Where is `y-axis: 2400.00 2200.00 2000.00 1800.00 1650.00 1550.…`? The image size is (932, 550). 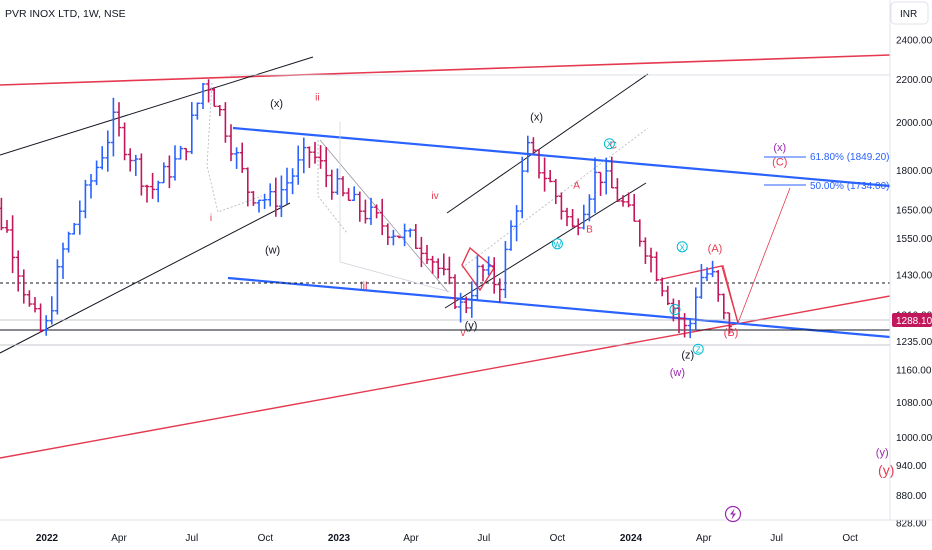 y-axis: 2400.00 2200.00 2000.00 1800.00 1650.00 1550.… is located at coordinates (914, 283).